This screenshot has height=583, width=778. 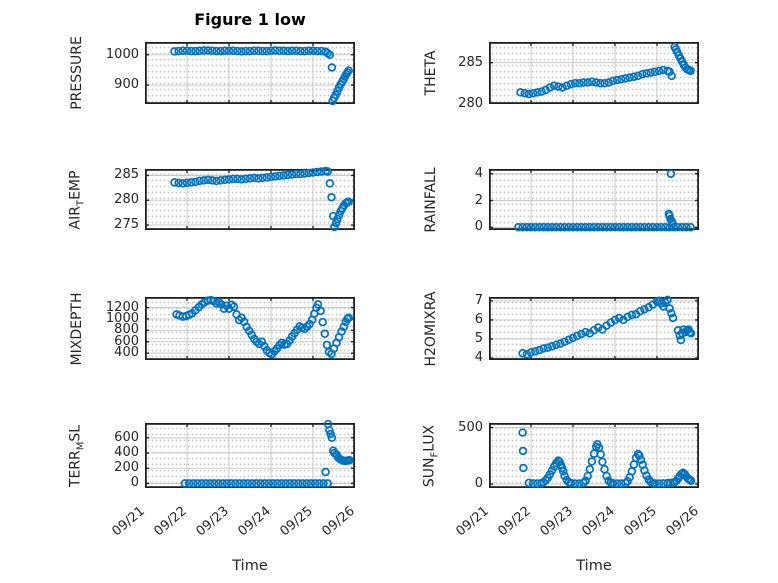 What do you see at coordinates (81, 202) in the screenshot?
I see `y-axis-label-subscript: T` at bounding box center [81, 202].